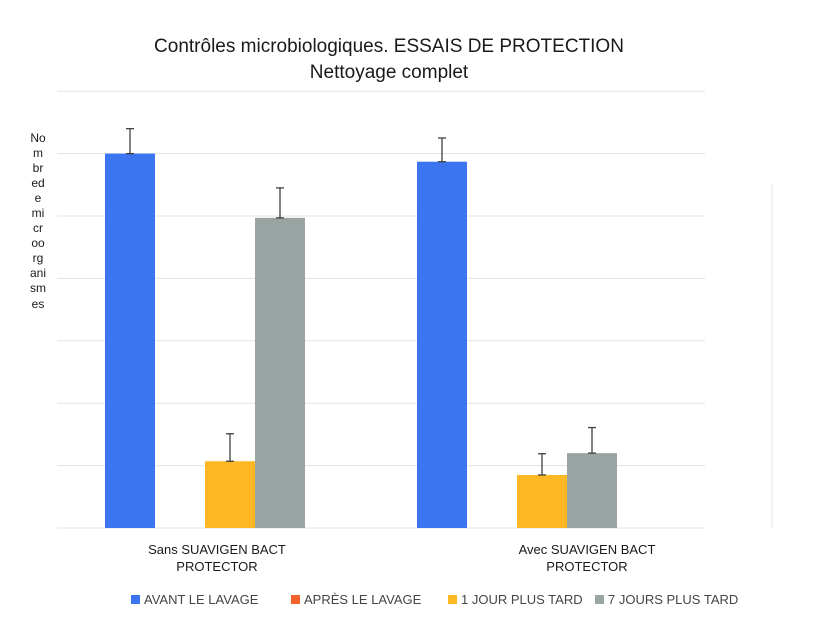 This screenshot has height=619, width=828. I want to click on legend-swatch-apres, so click(295, 599).